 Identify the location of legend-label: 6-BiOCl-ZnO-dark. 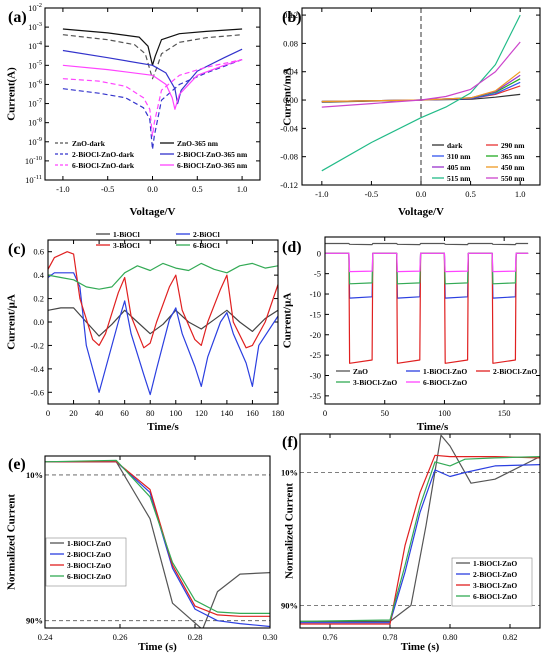
(103, 165).